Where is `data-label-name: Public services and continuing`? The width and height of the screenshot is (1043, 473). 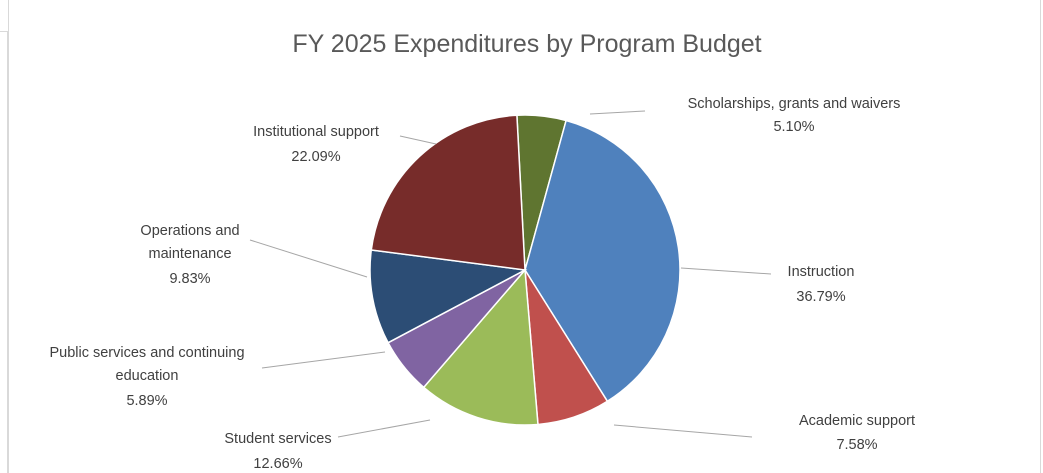
data-label-name: Public services and continuing is located at coordinates (146, 353).